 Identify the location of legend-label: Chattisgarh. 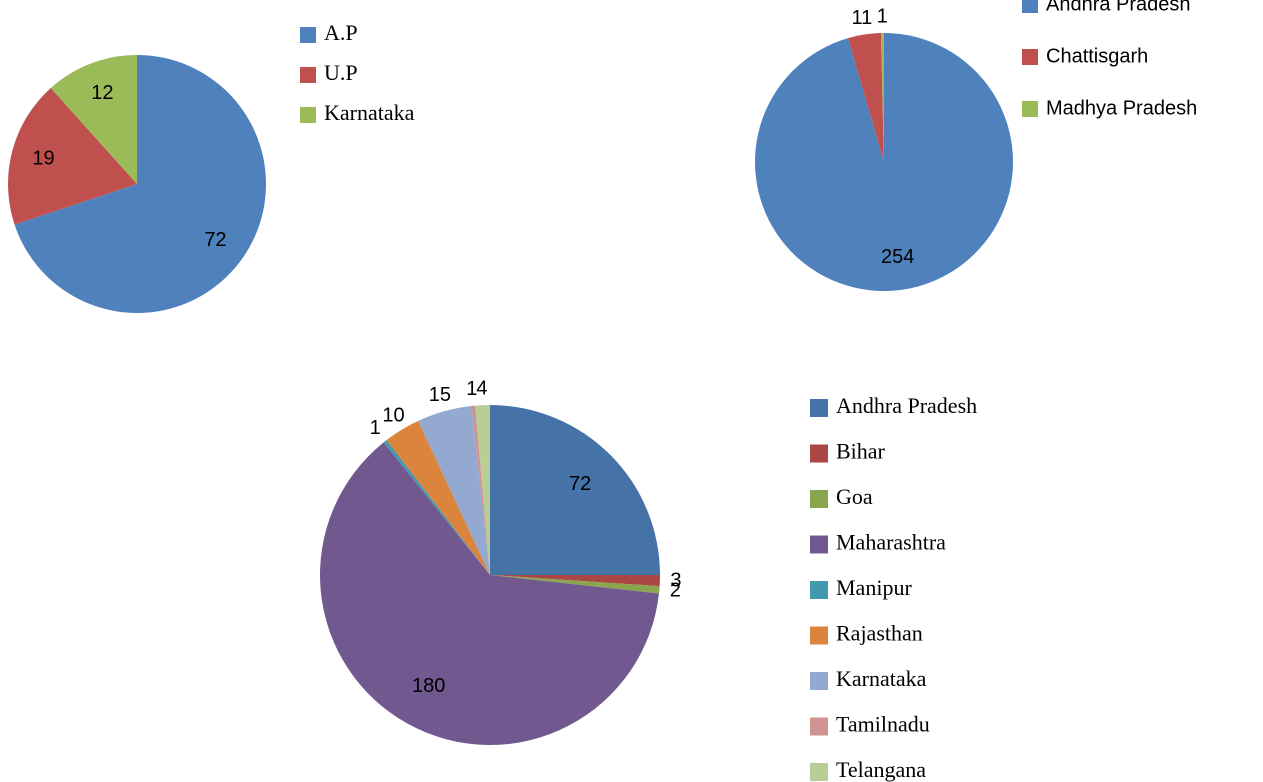
(1097, 56).